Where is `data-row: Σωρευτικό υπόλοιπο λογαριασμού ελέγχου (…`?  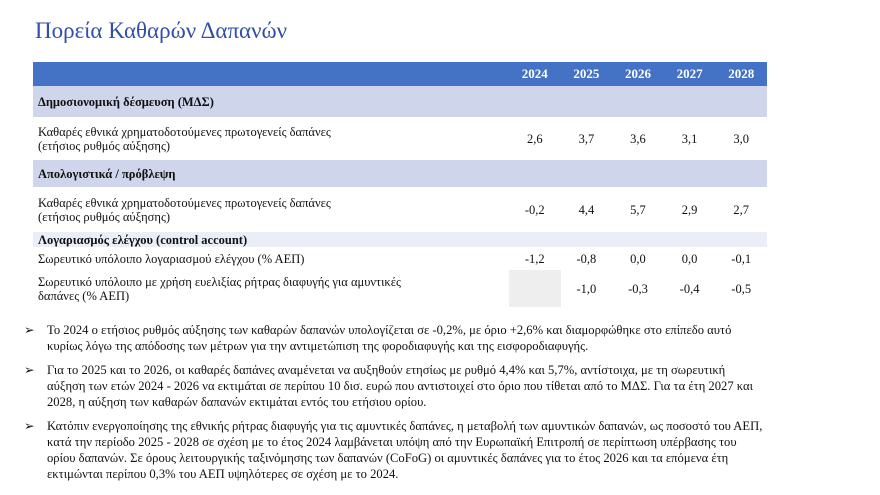 data-row: Σωρευτικό υπόλοιπο λογαριασμού ελέγχου (… is located at coordinates (400, 258).